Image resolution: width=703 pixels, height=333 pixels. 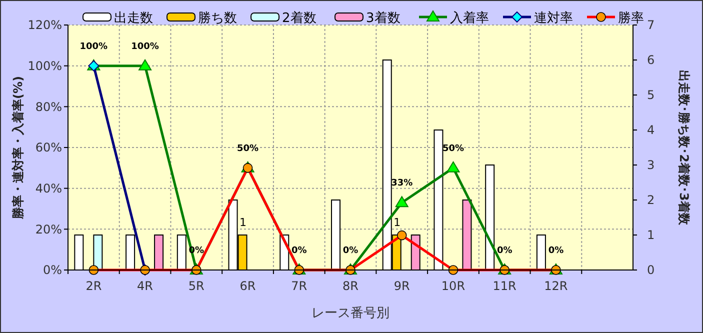 I want to click on x-tick-label: 10R, so click(x=453, y=286).